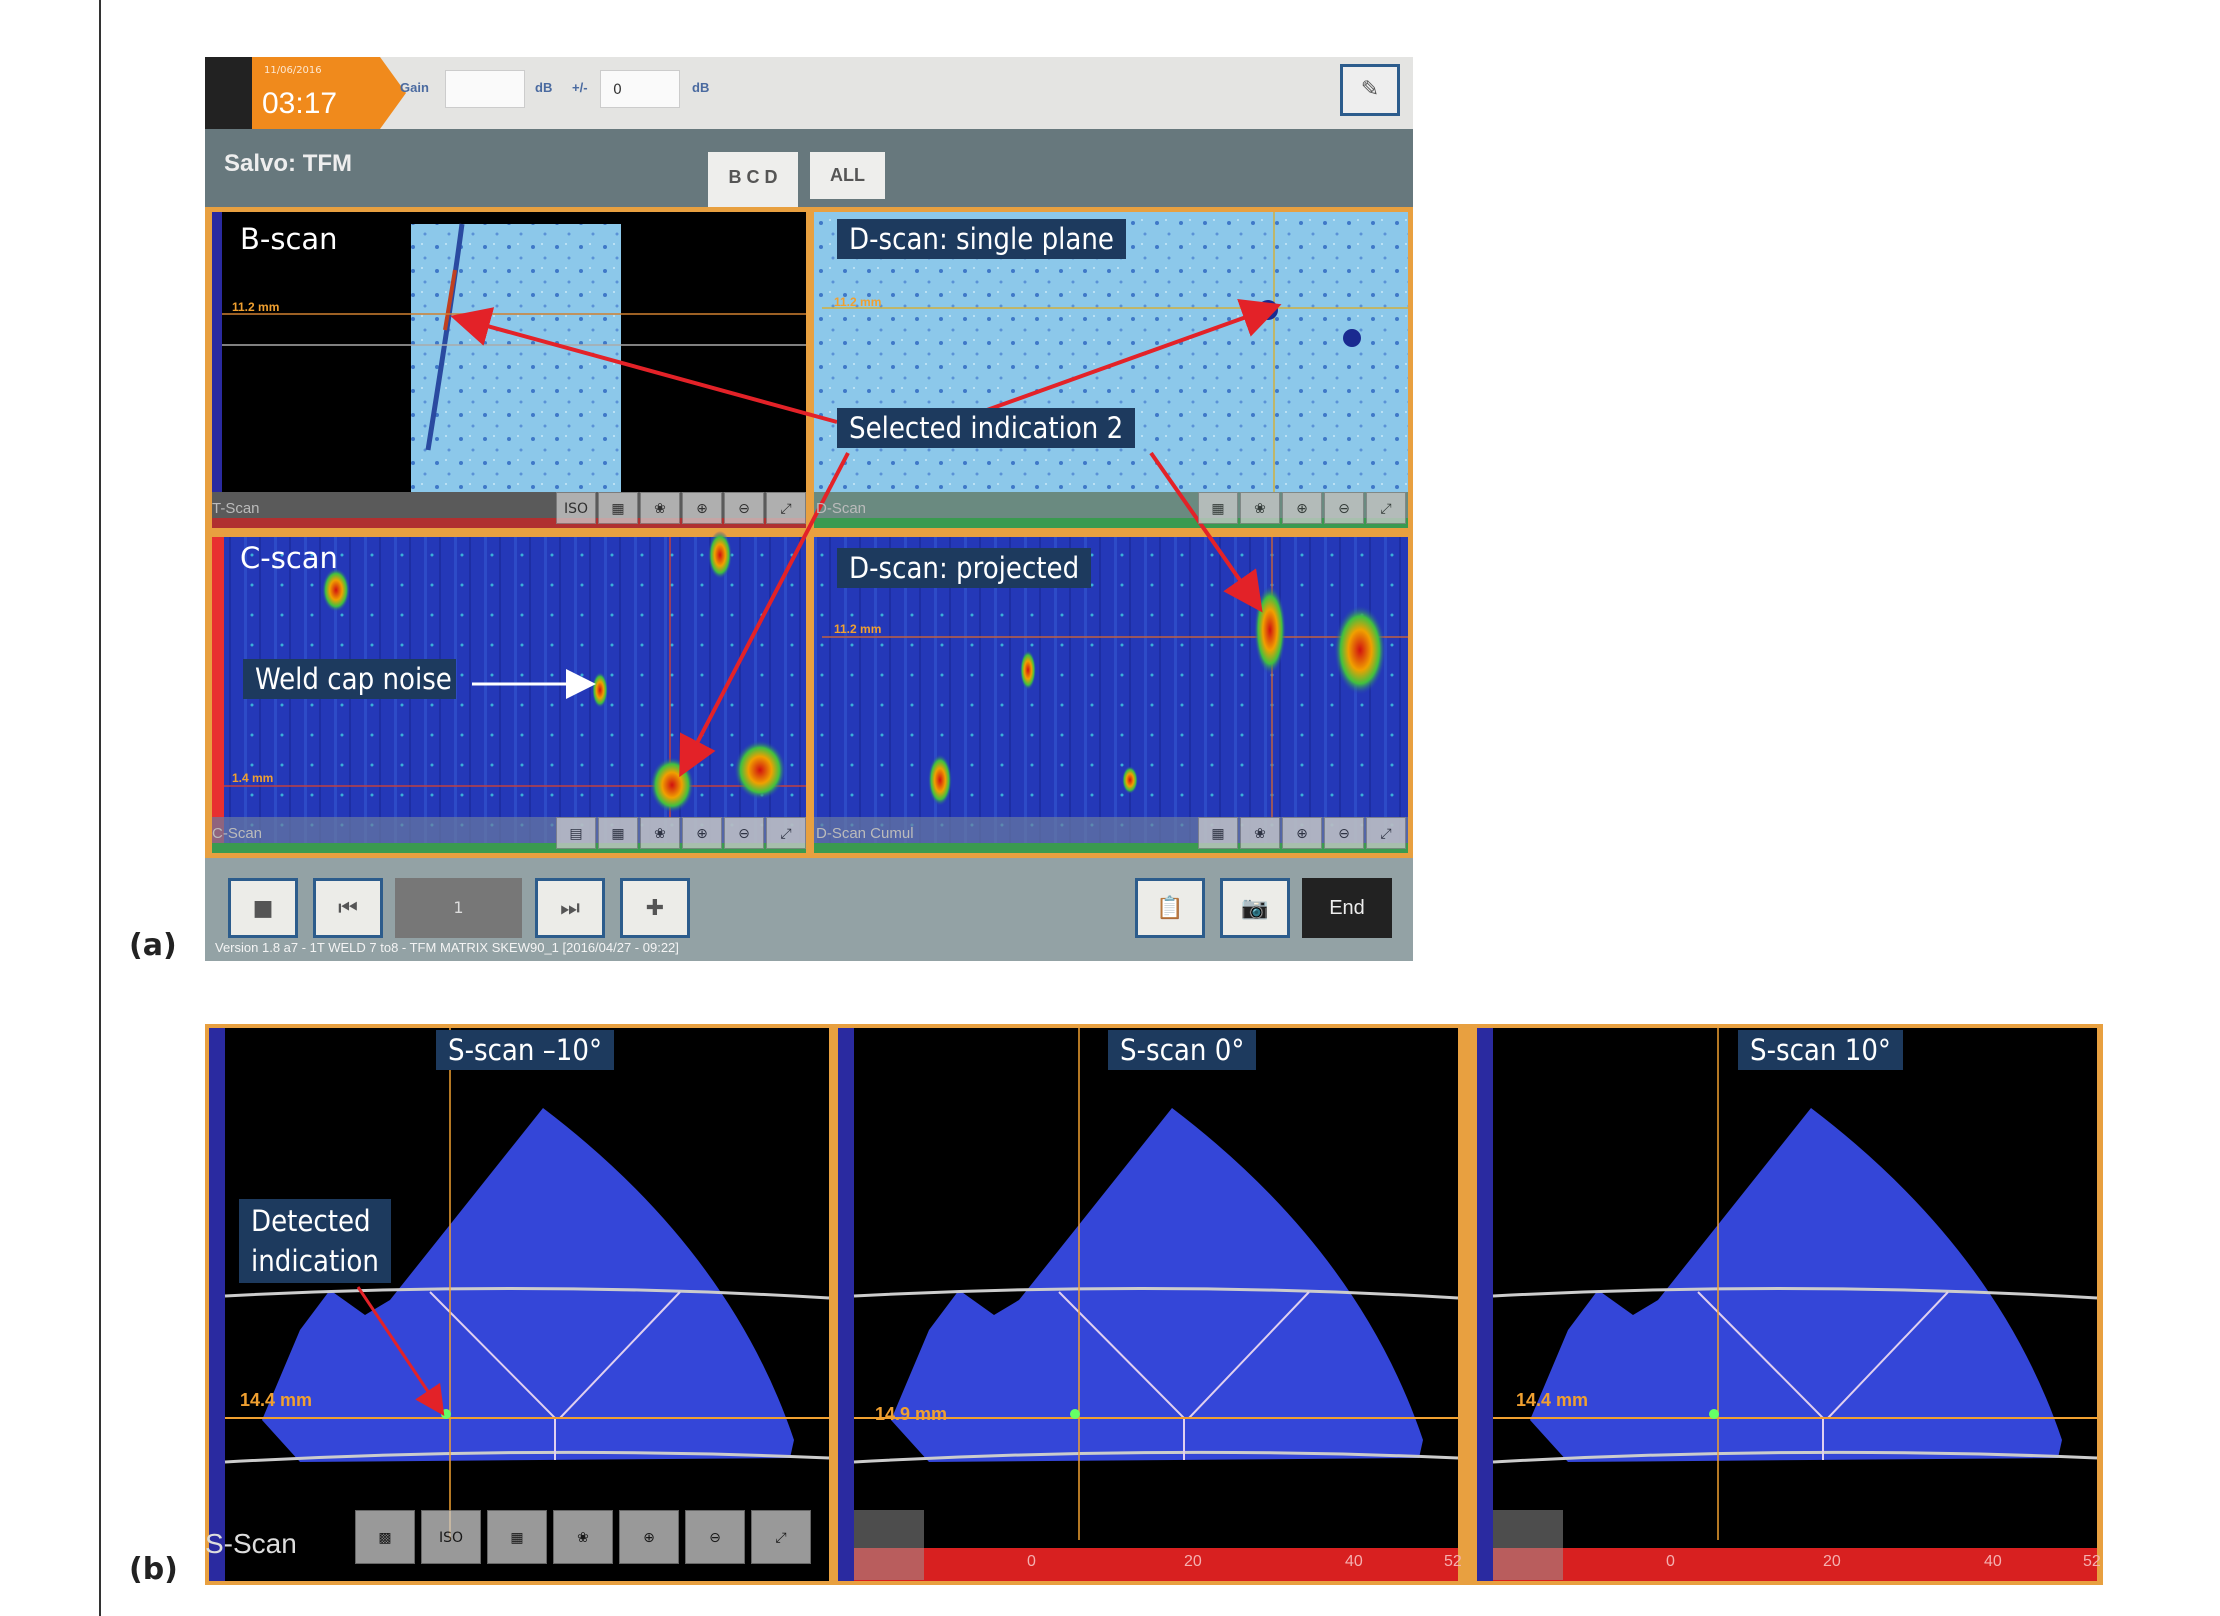  I want to click on bscan-label: B-scan, so click(289, 239).